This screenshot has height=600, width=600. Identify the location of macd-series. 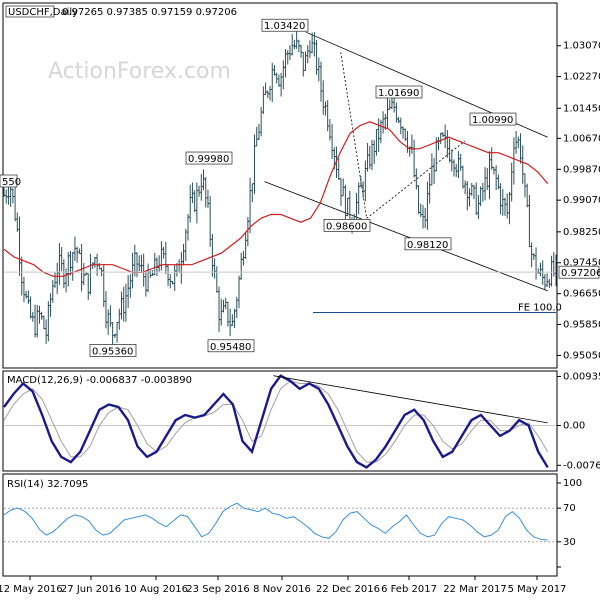
(279, 421).